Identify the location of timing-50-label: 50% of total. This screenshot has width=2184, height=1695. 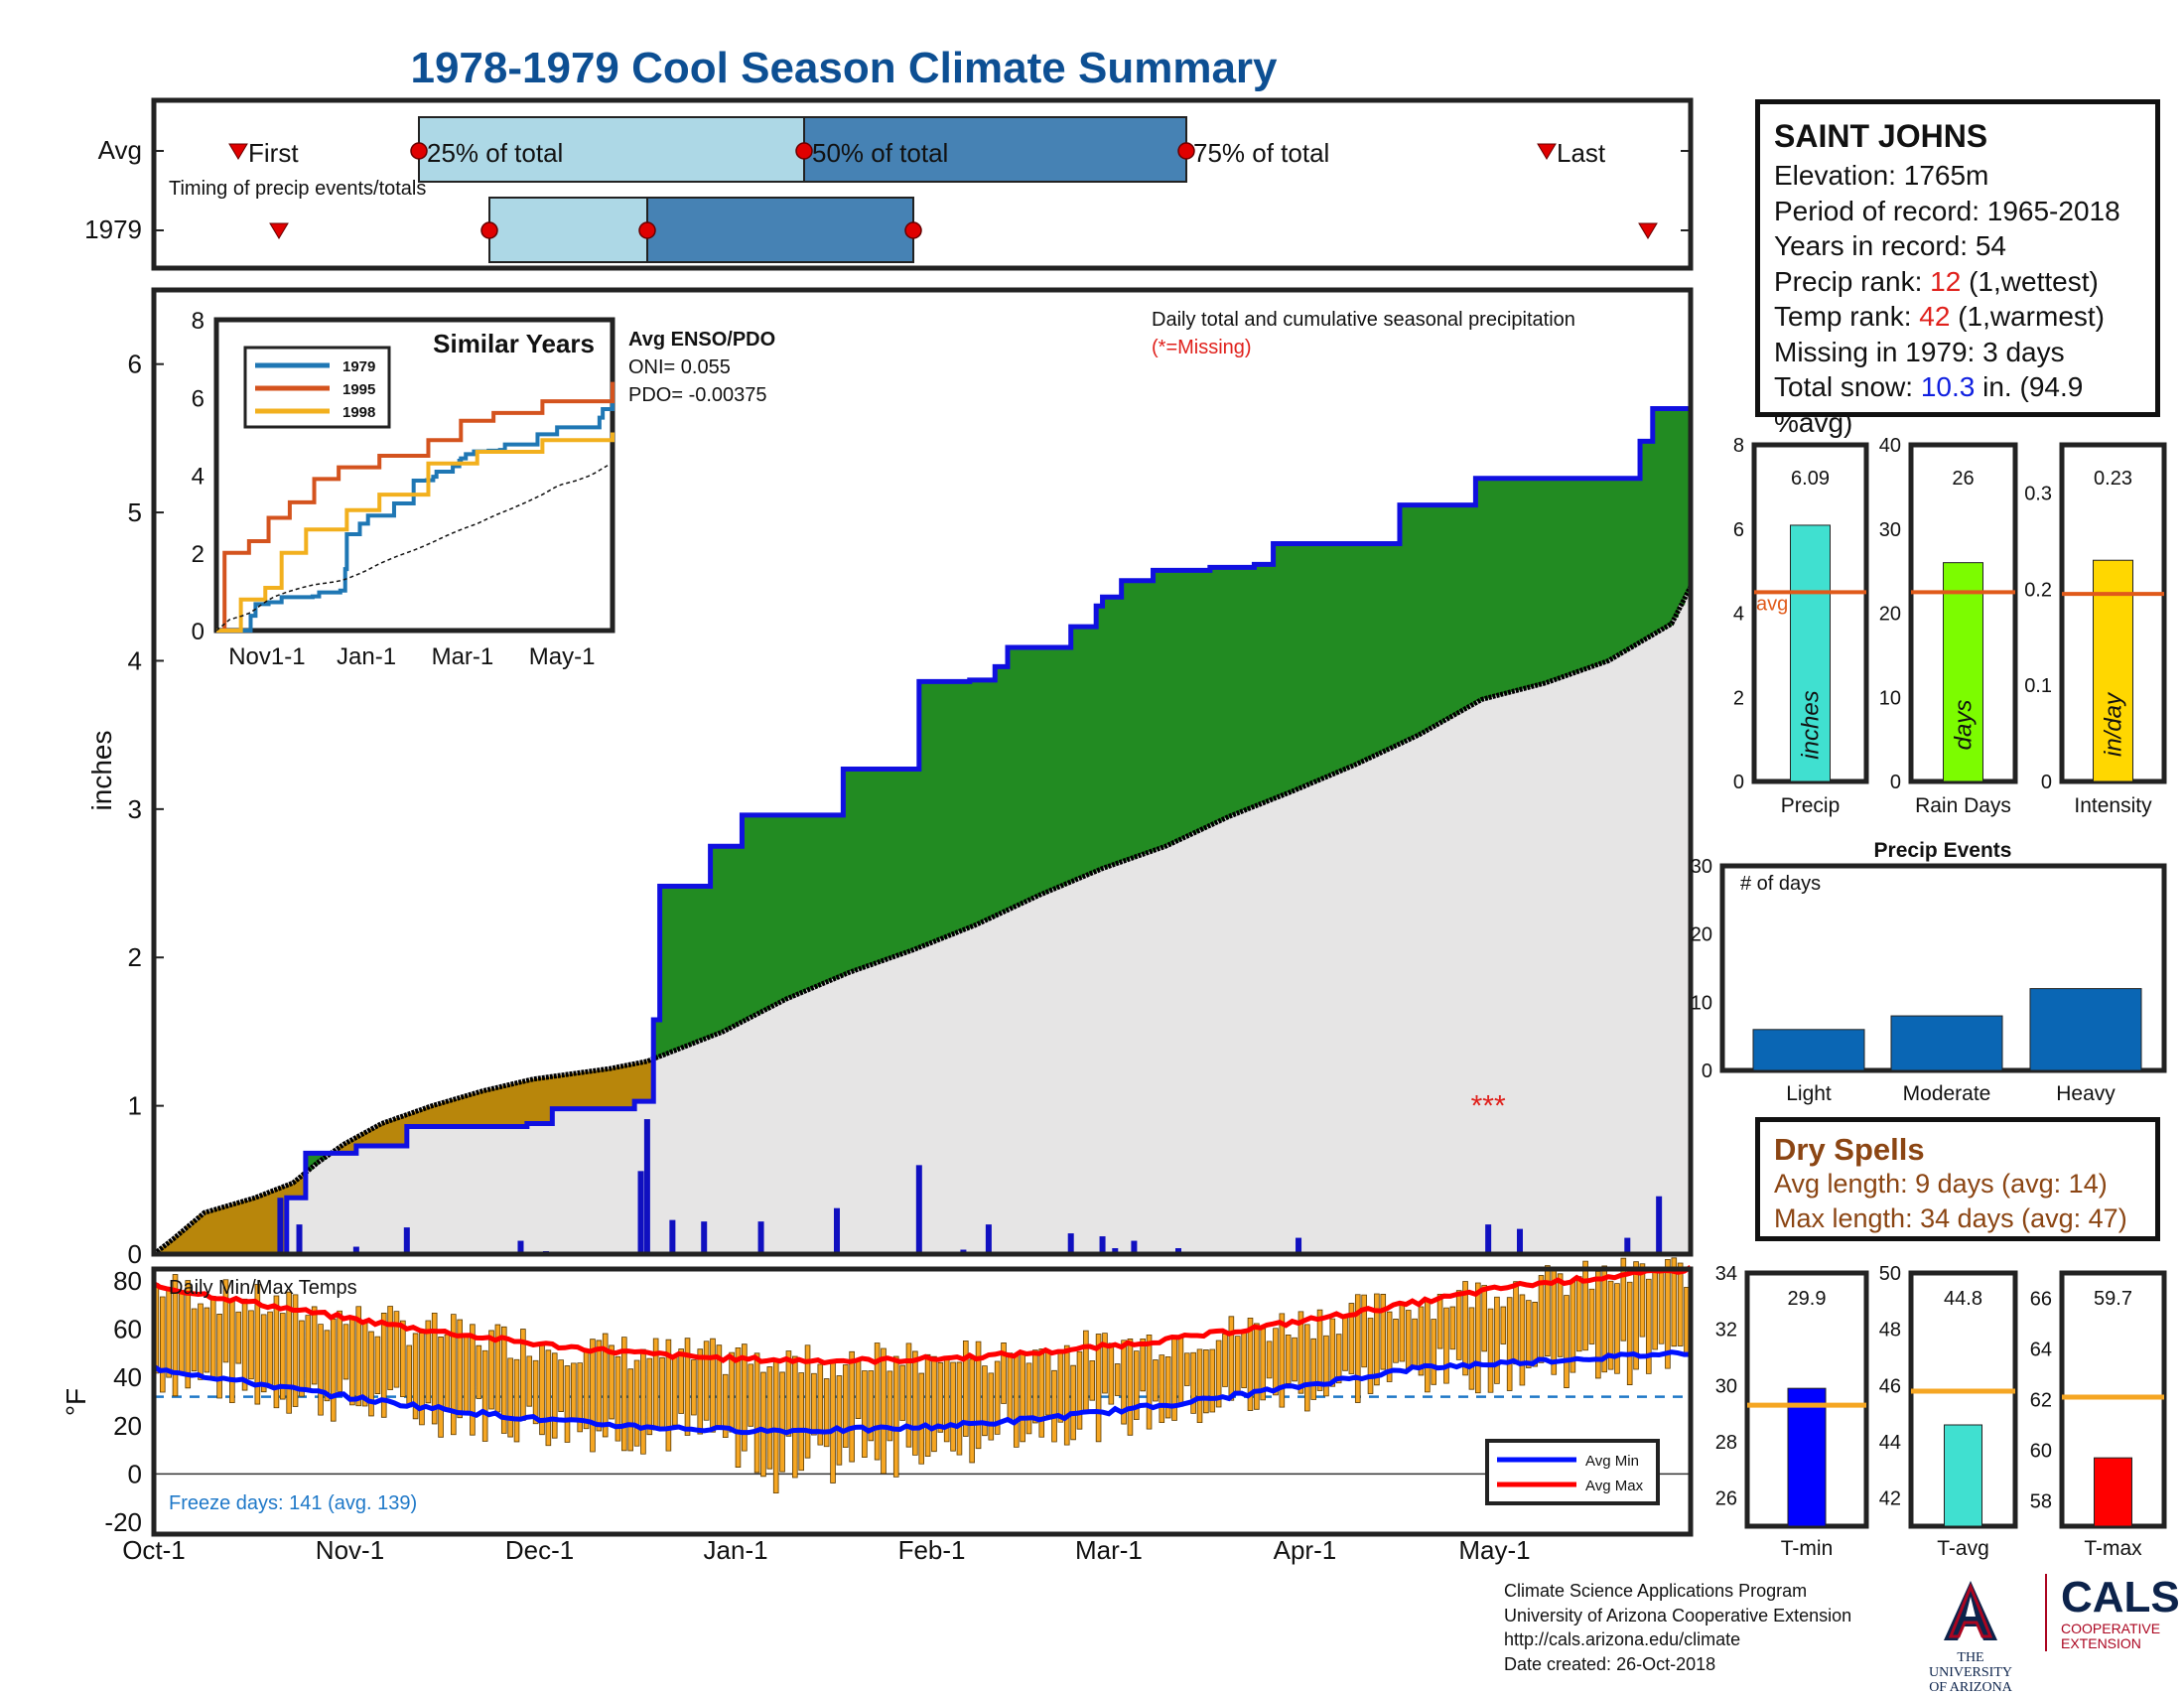
(880, 153).